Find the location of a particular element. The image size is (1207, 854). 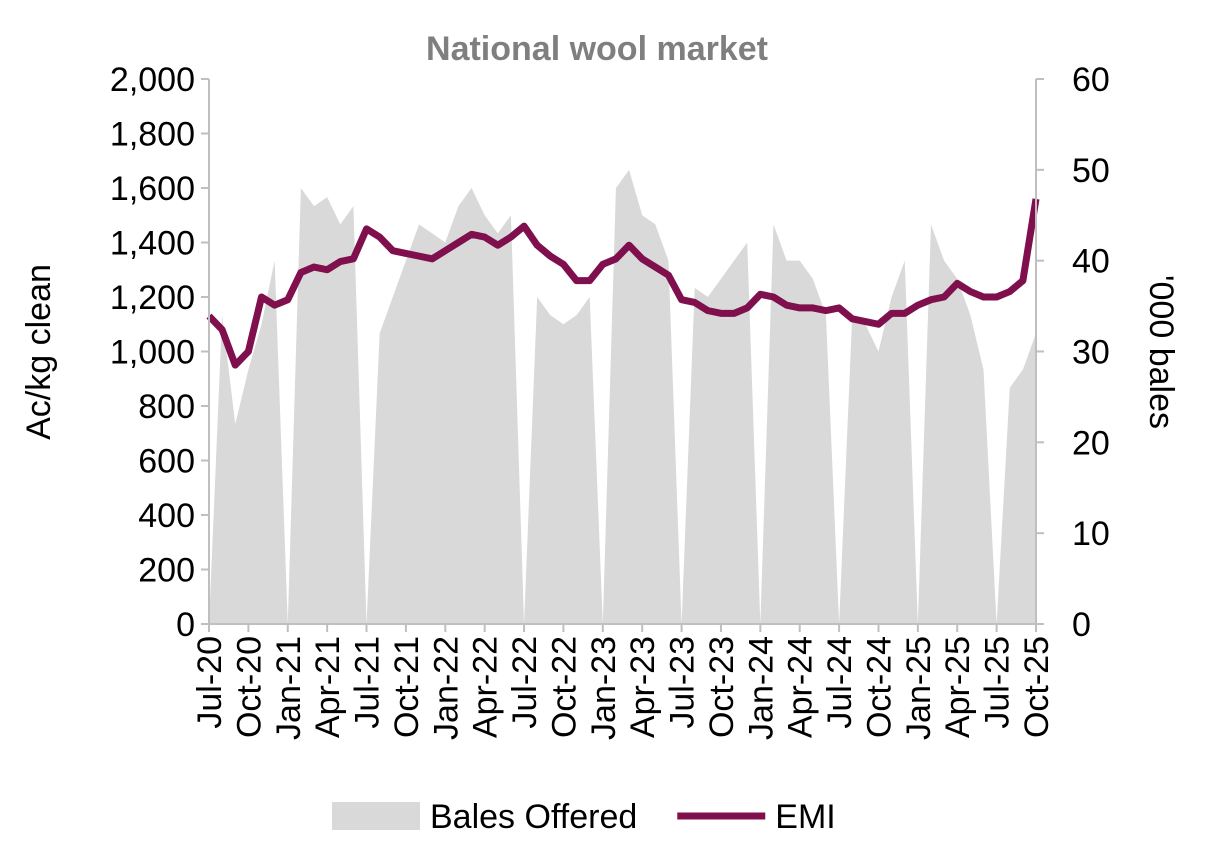

x-tick-label: Jul-24 is located at coordinates (840, 682).